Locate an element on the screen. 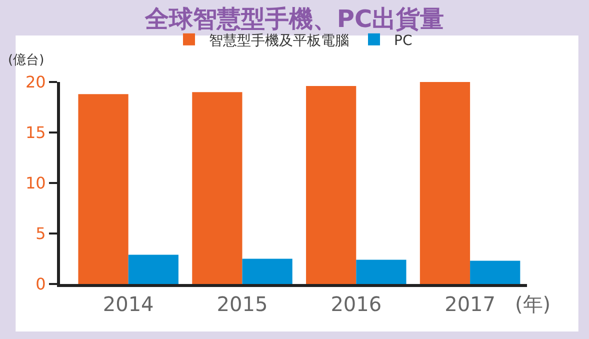  x-tick-label: 2015 is located at coordinates (242, 304).